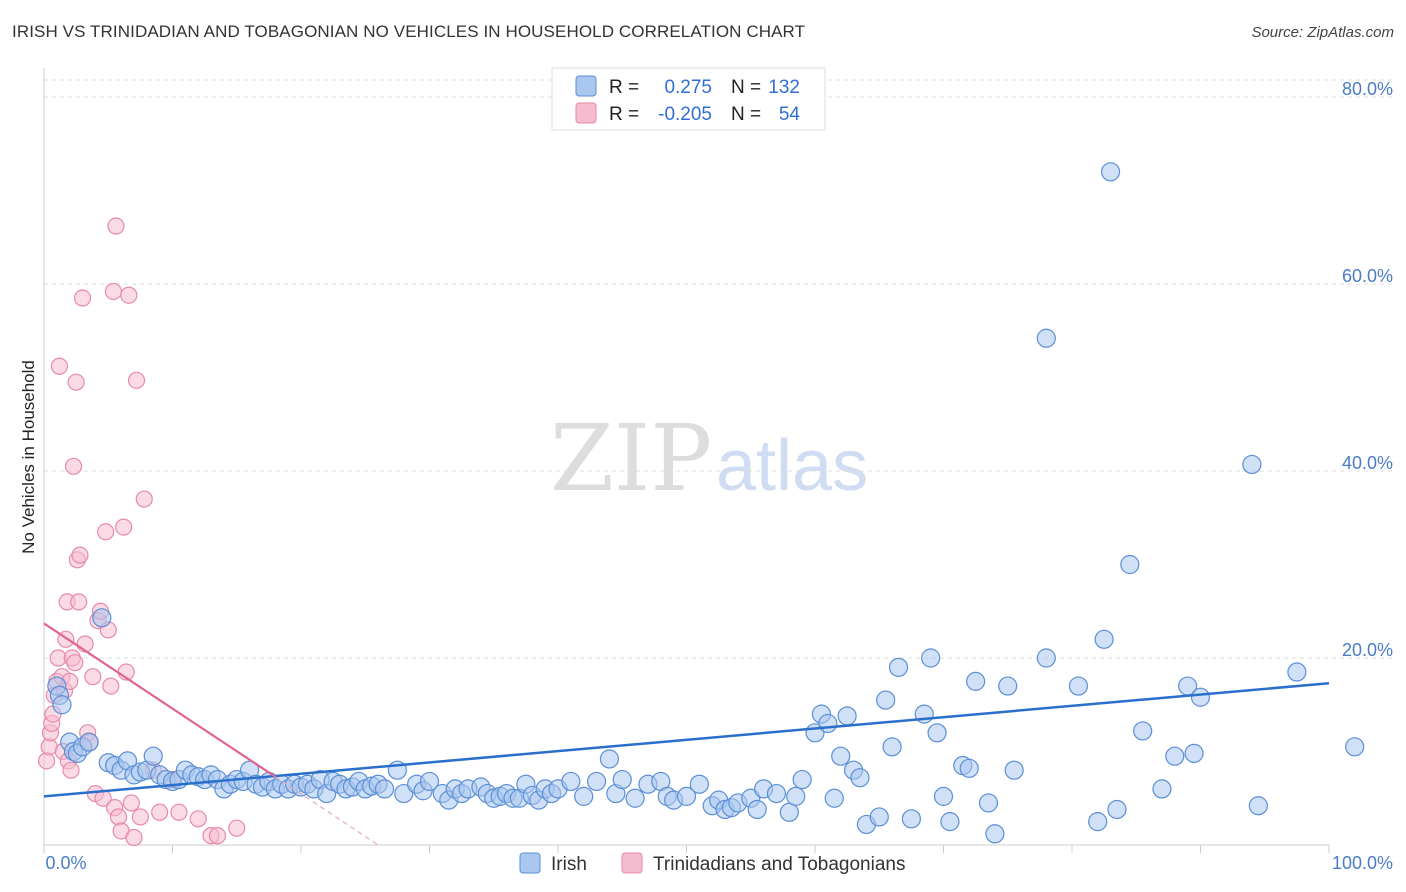 The height and width of the screenshot is (892, 1406). I want to click on legend-n-value-irish: 132, so click(784, 87).